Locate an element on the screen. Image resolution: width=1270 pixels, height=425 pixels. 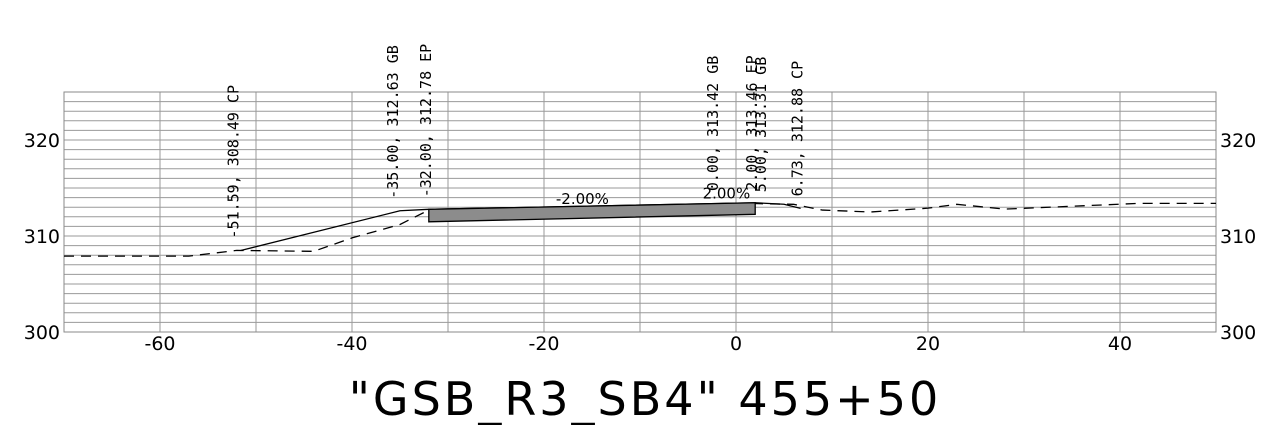
y-tick-label-left: 300 is located at coordinates (42, 333).